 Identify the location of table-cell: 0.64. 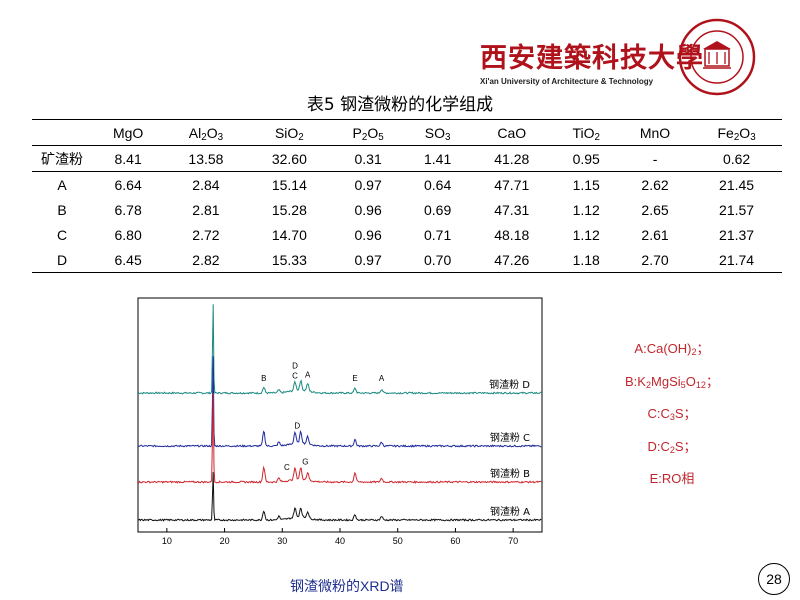
(437, 184).